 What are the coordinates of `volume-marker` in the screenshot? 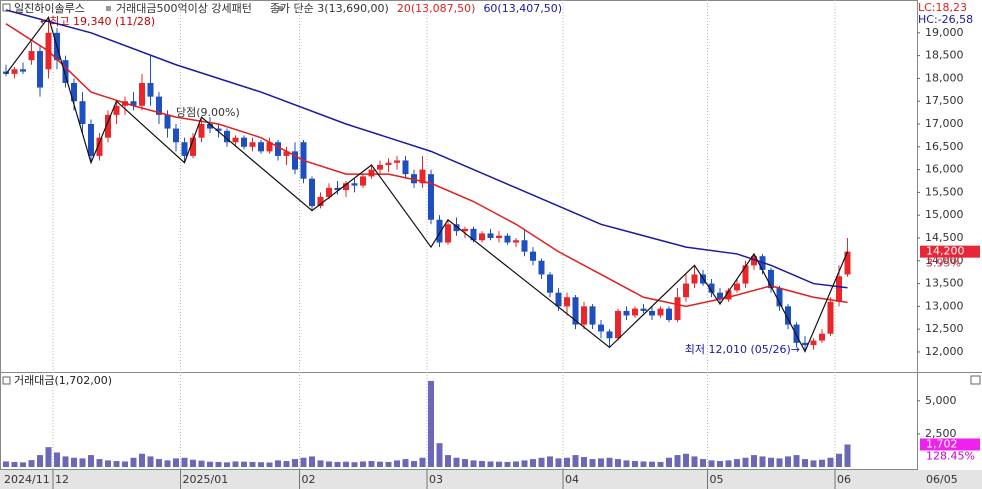 It's located at (950, 444).